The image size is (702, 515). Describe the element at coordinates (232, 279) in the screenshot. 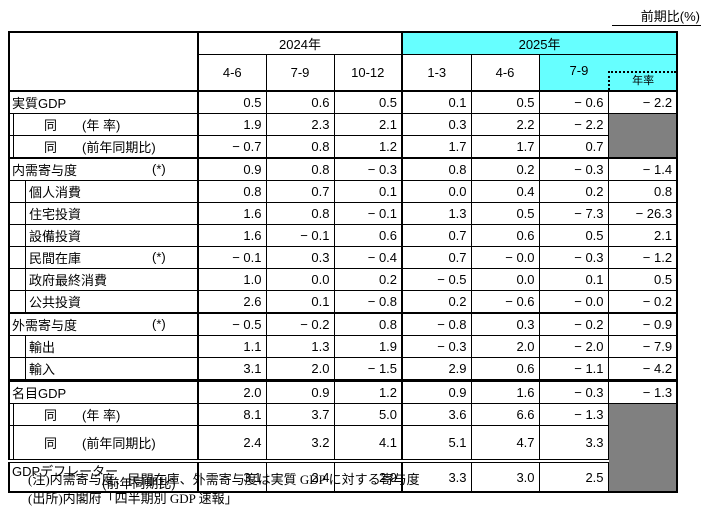

I see `data-cell: 1.0` at that location.